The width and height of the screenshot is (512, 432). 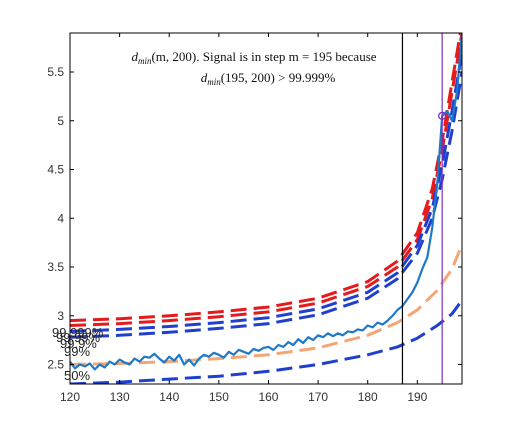 I want to click on percentile-label: 99.99%, so click(x=78, y=337).